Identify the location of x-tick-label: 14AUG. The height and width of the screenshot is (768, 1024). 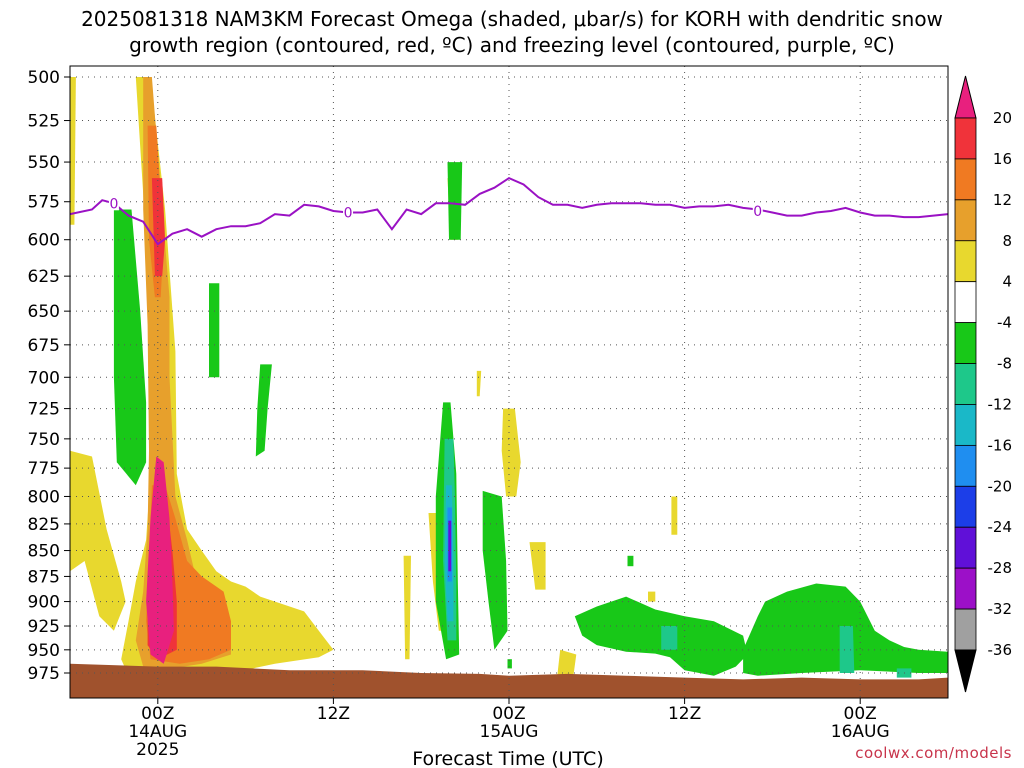
(157, 732).